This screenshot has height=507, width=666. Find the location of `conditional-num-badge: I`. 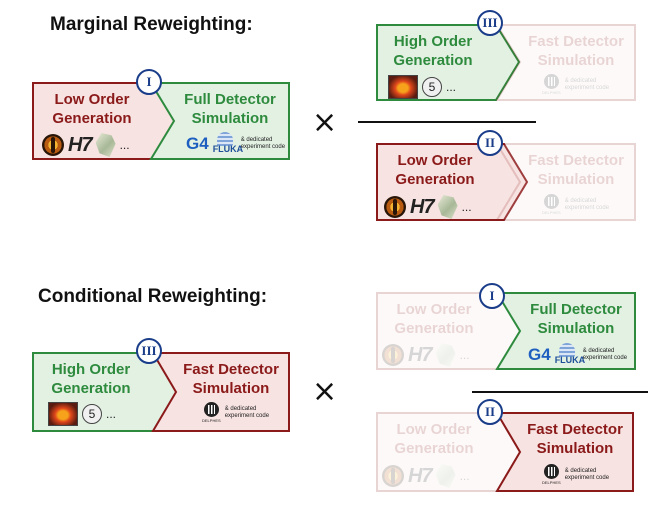

conditional-num-badge: I is located at coordinates (492, 296).